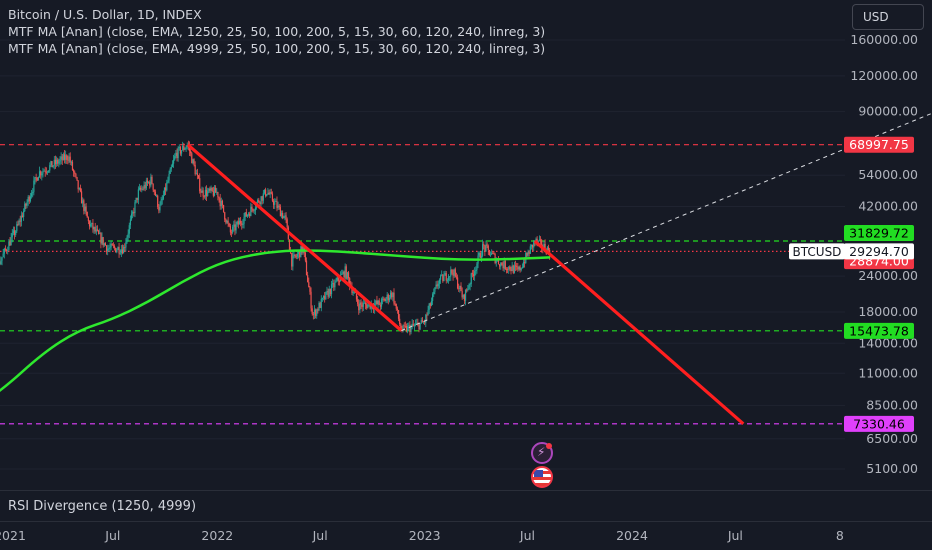 This screenshot has width=932, height=550. What do you see at coordinates (888, 17) in the screenshot?
I see `currency-button: USD` at bounding box center [888, 17].